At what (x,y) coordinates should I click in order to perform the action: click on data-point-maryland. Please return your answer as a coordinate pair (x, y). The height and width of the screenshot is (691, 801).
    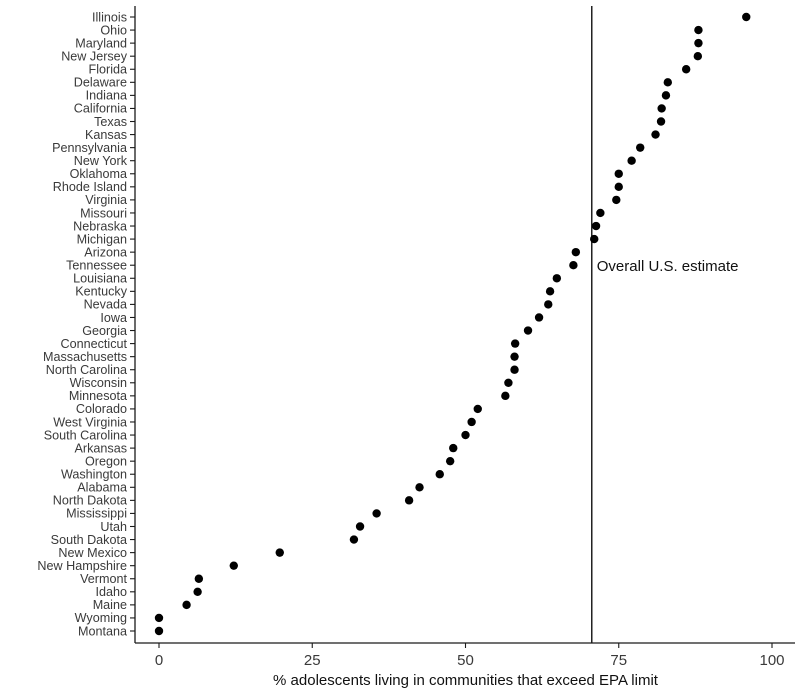
    Looking at the image, I should click on (698, 43).